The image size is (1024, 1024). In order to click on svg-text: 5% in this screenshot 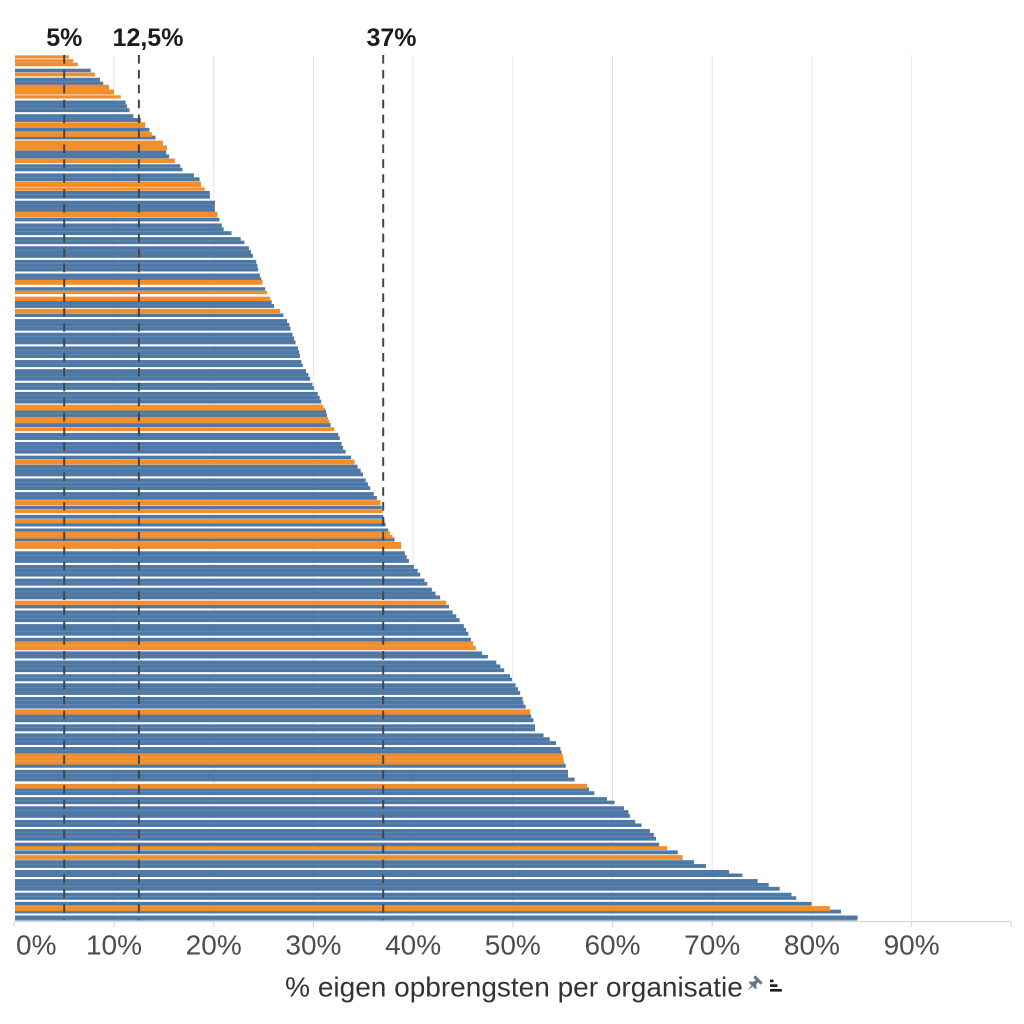, I will do `click(64, 38)`.